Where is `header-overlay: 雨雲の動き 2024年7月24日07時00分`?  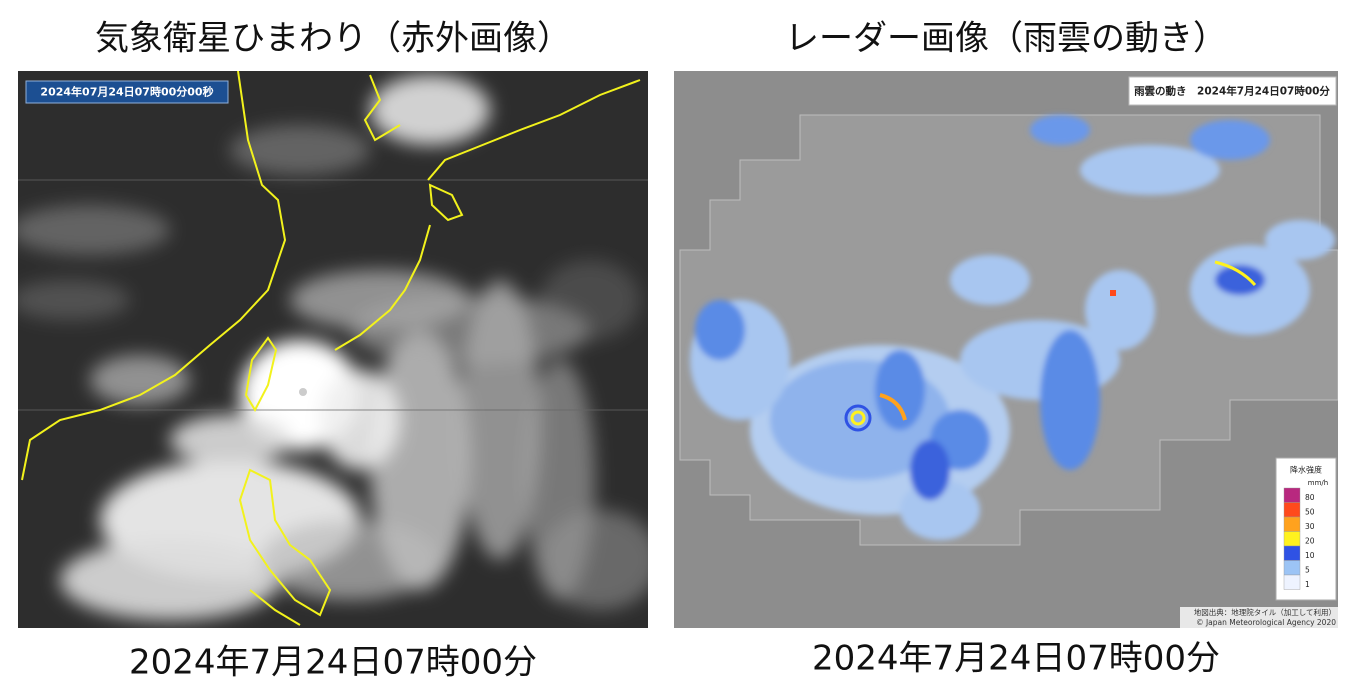 header-overlay: 雨雲の動き 2024年7月24日07時00分 is located at coordinates (1232, 91).